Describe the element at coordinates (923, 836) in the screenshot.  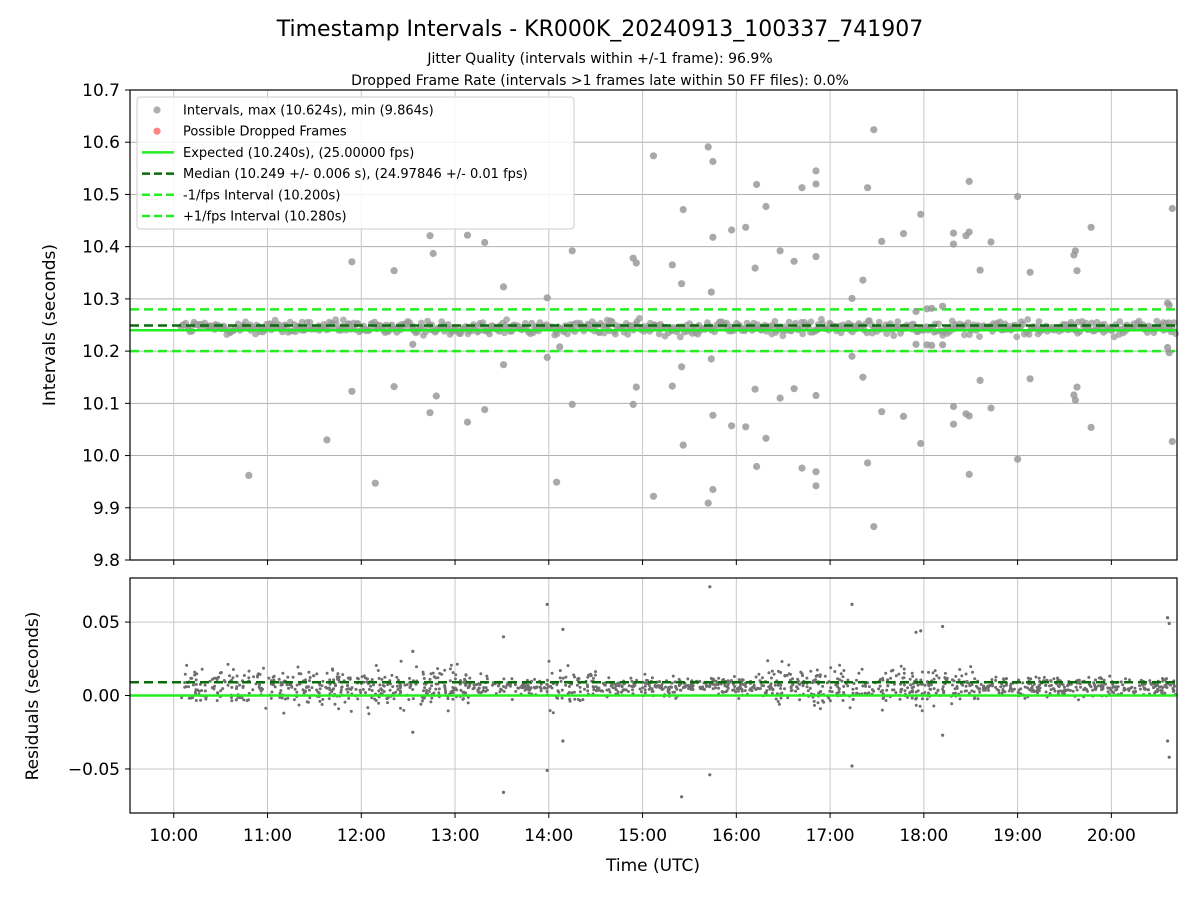
I see `x-tick-label: 18:00` at that location.